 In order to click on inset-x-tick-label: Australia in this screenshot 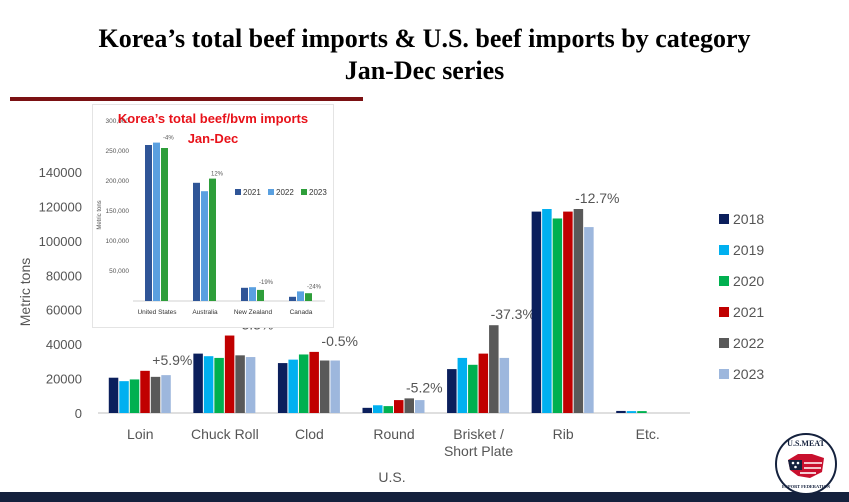, I will do `click(205, 312)`.